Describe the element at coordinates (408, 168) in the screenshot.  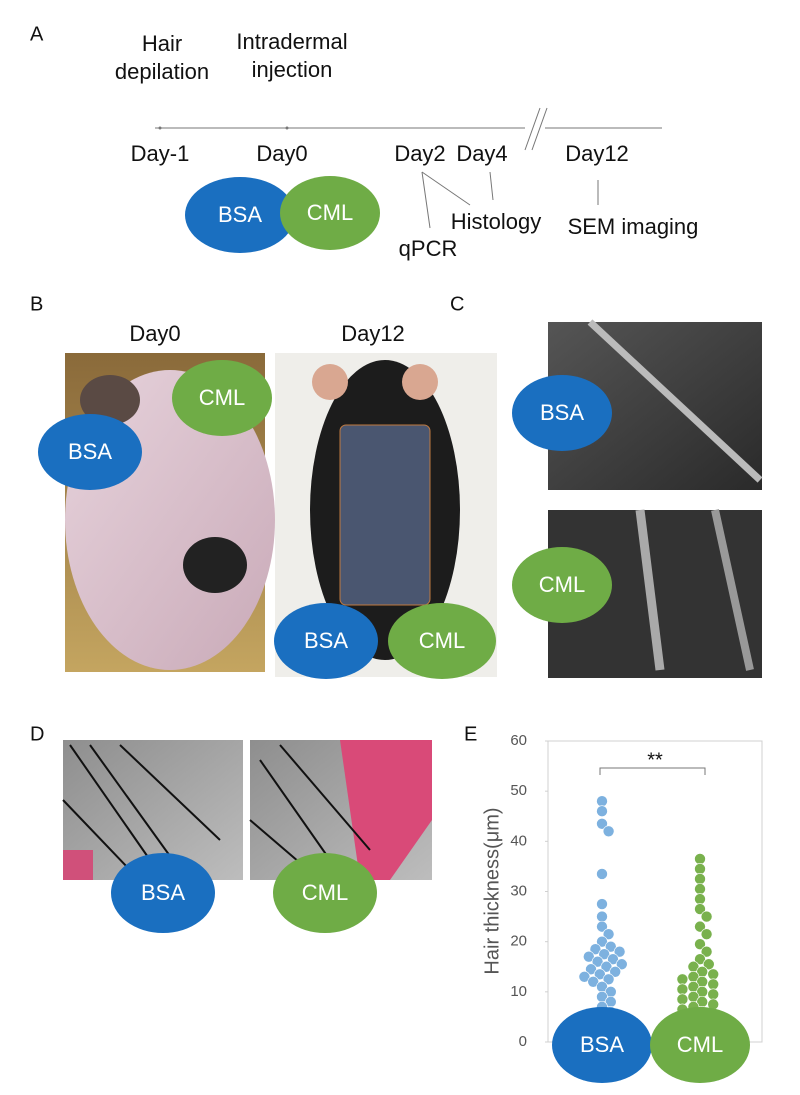
I see `timeline` at that location.